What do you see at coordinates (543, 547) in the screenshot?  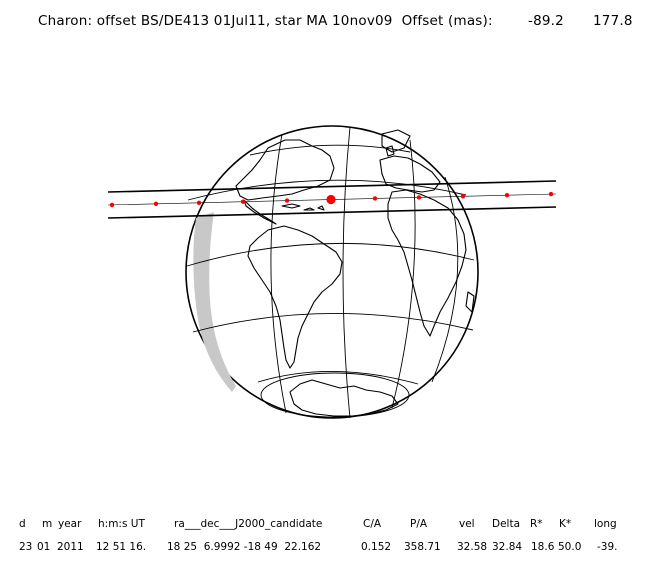 I see `cell-r: 18.6` at bounding box center [543, 547].